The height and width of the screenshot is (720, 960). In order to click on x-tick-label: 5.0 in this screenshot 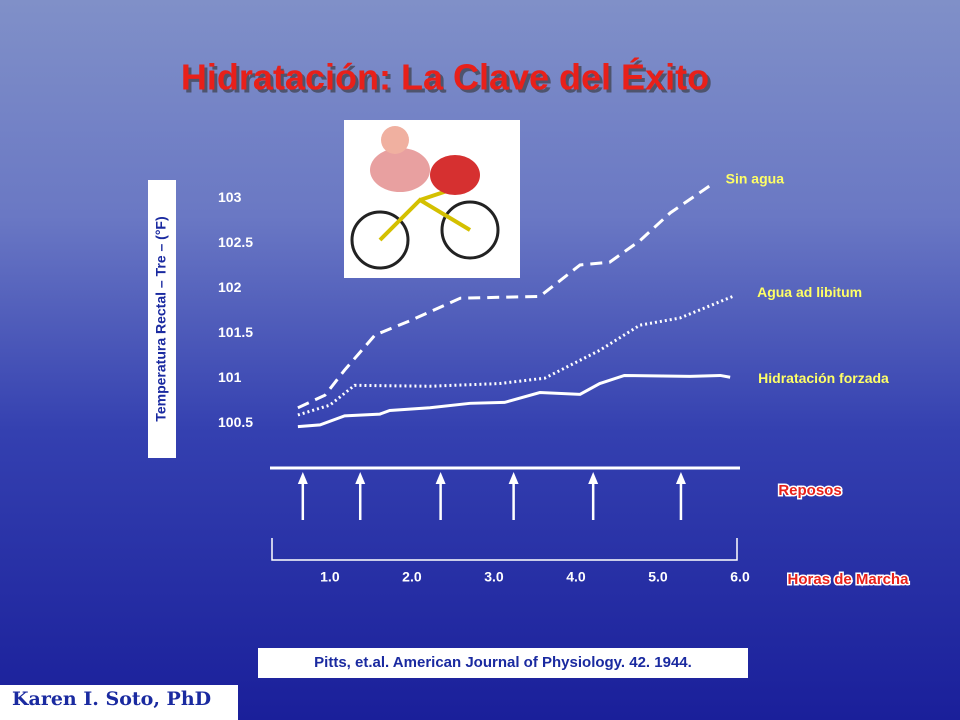, I will do `click(658, 577)`.